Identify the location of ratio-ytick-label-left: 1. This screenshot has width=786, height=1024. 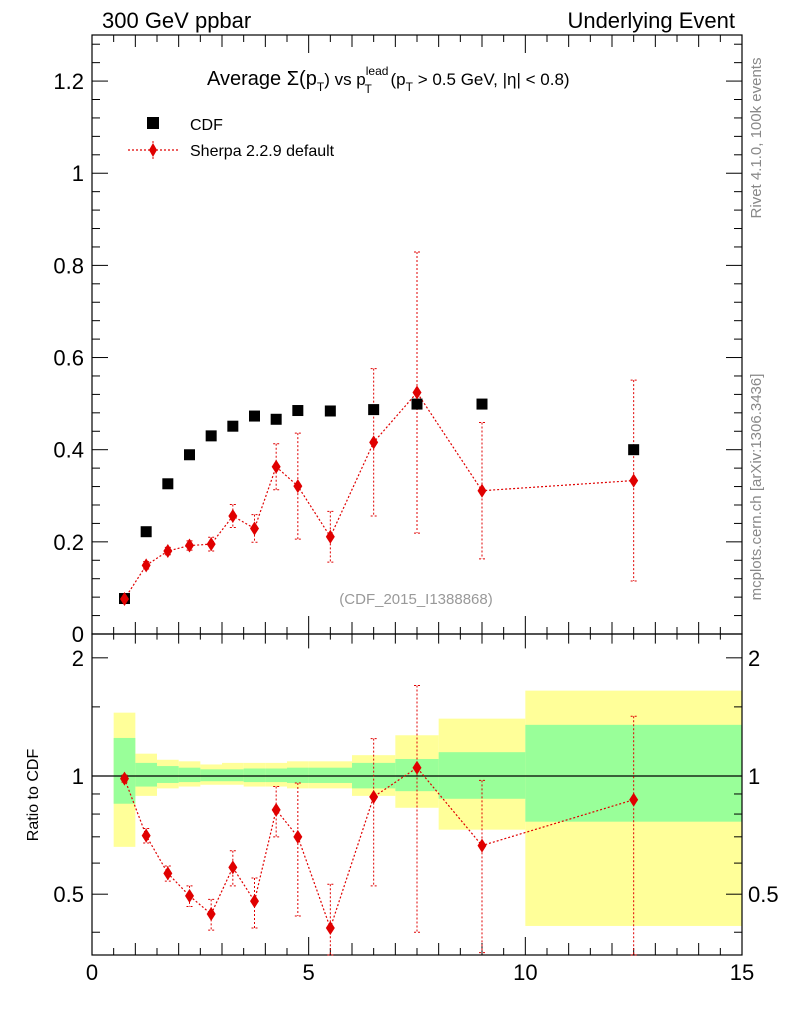
(78, 776).